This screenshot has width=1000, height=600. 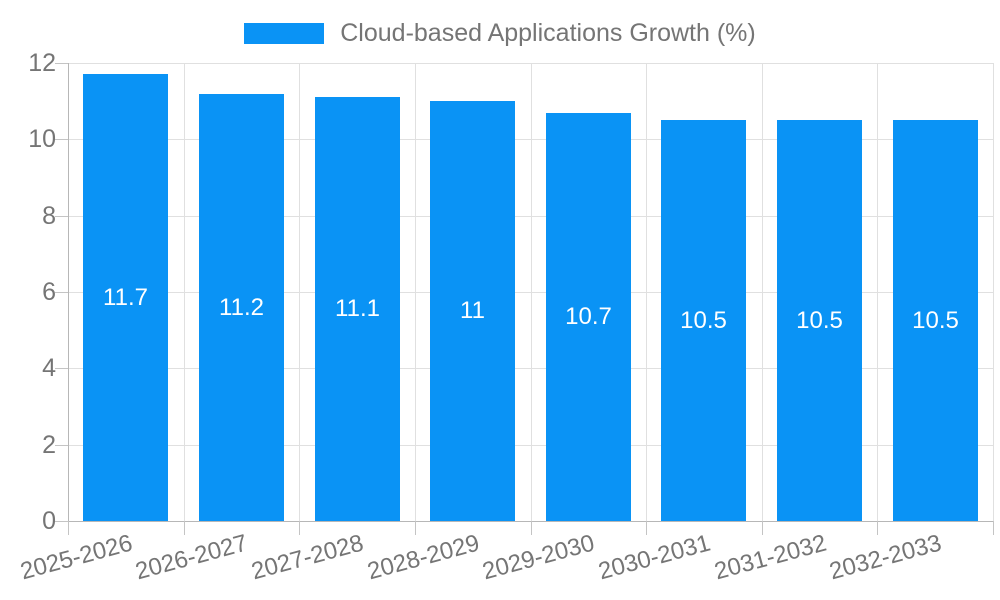 What do you see at coordinates (284, 33) in the screenshot?
I see `legend-swatch` at bounding box center [284, 33].